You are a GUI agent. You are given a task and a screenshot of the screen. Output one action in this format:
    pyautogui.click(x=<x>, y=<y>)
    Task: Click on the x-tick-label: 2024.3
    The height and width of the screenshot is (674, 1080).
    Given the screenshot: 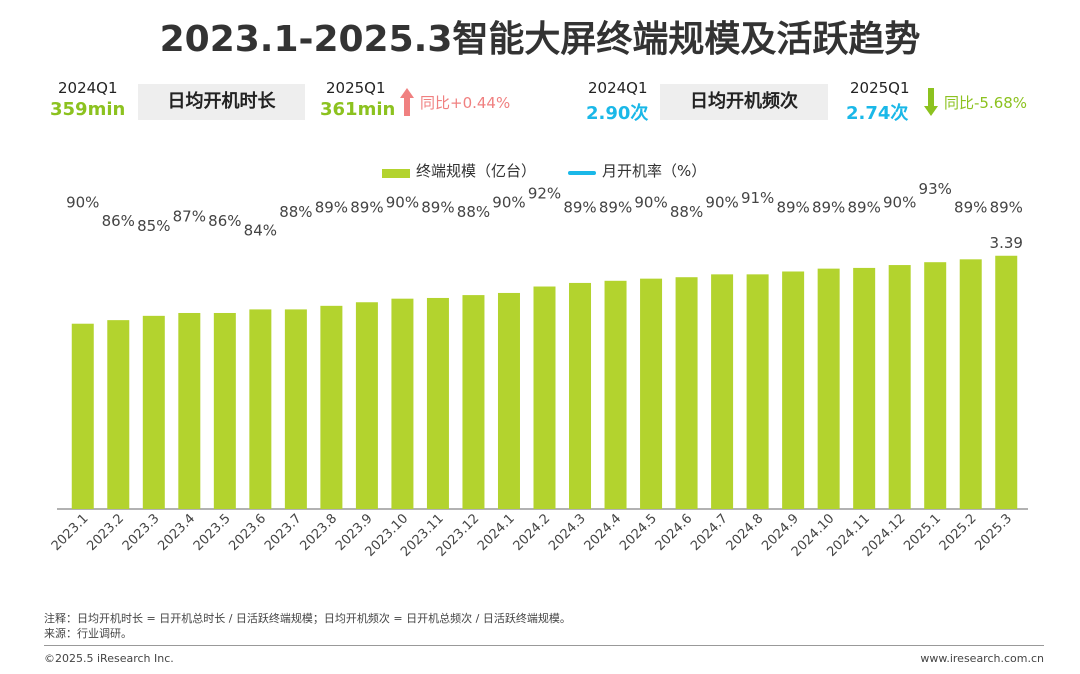 What is the action you would take?
    pyautogui.click(x=567, y=532)
    